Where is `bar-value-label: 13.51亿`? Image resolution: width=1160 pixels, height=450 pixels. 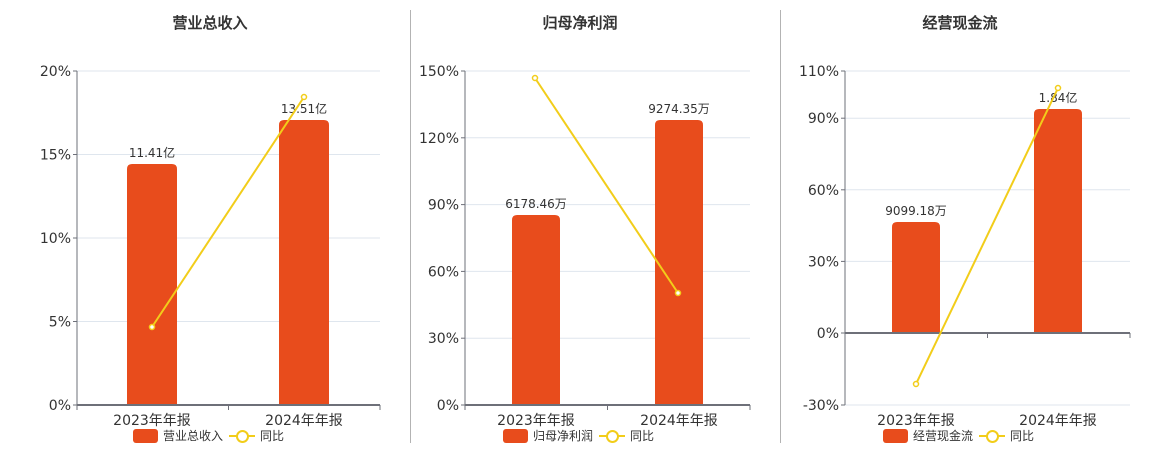 bar-value-label: 13.51亿 is located at coordinates (304, 108).